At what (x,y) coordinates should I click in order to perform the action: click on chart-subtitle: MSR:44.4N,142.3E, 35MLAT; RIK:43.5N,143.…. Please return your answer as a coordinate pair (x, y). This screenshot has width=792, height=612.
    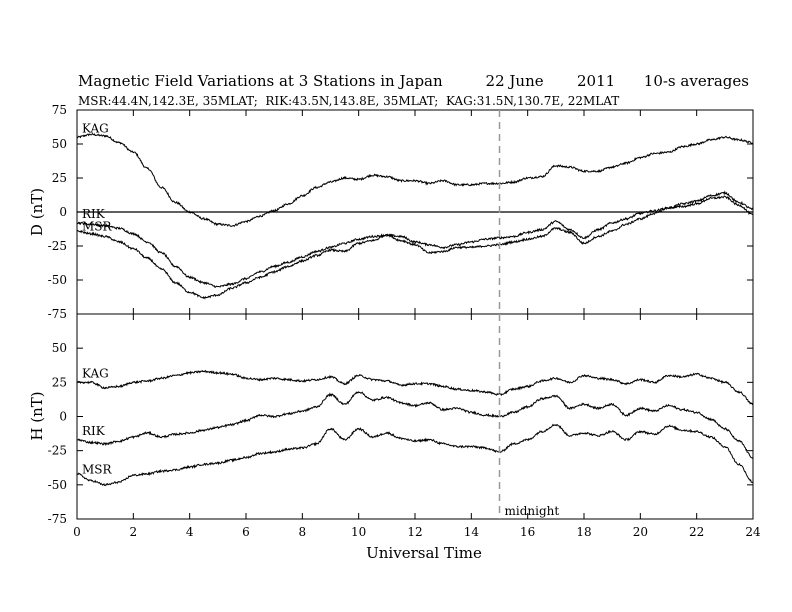
    Looking at the image, I should click on (349, 101).